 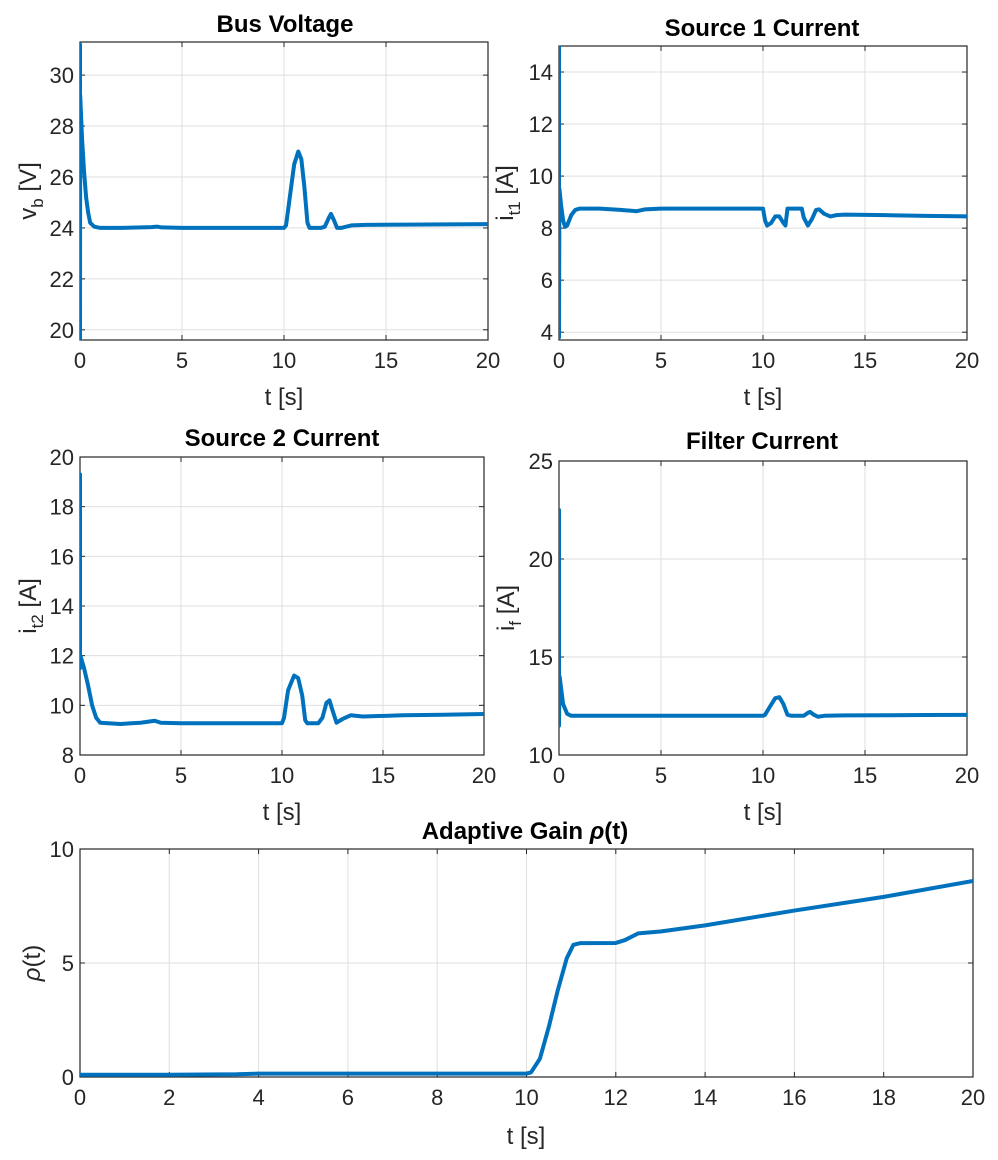 What do you see at coordinates (348, 1097) in the screenshot?
I see `x-tick-label: 6` at bounding box center [348, 1097].